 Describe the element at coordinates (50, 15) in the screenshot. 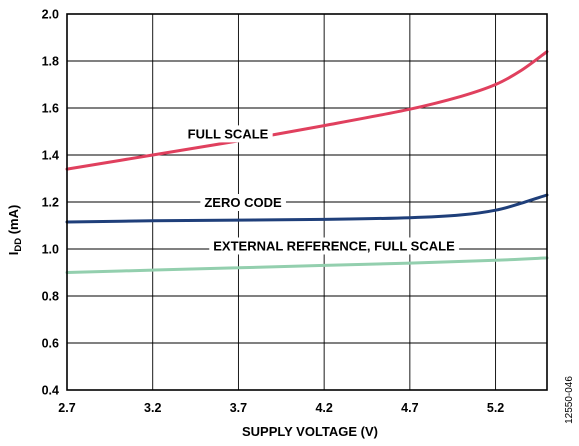

I see `y-tick-label: 2.0` at that location.